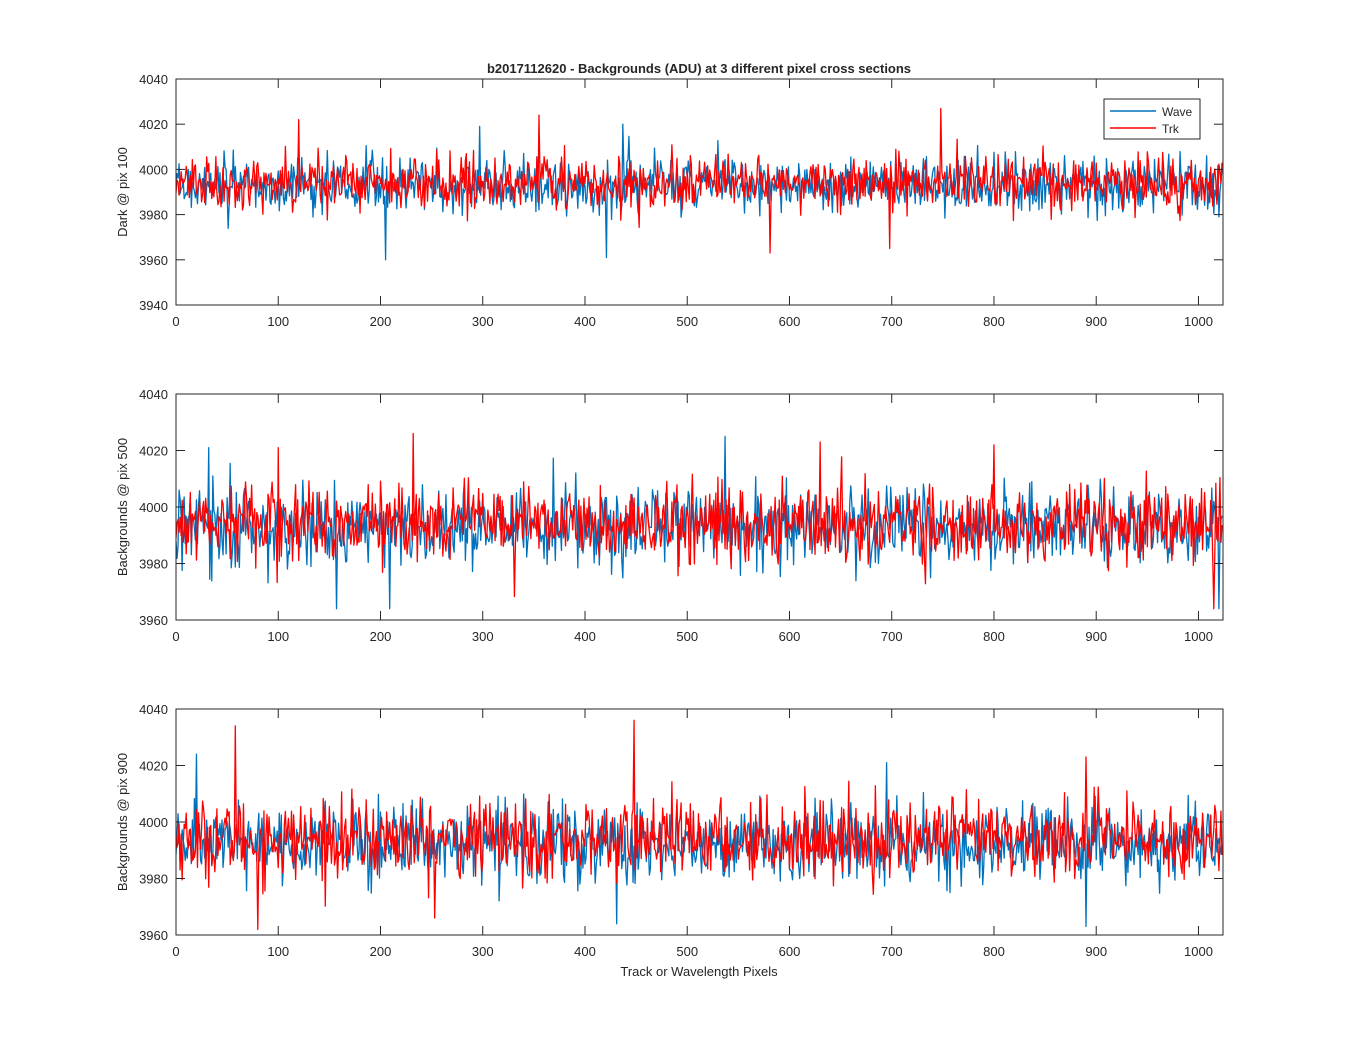 Image resolution: width=1350 pixels, height=1050 pixels. Describe the element at coordinates (122, 507) in the screenshot. I see `y-axis-label: Backgrounds @ pix 500` at that location.